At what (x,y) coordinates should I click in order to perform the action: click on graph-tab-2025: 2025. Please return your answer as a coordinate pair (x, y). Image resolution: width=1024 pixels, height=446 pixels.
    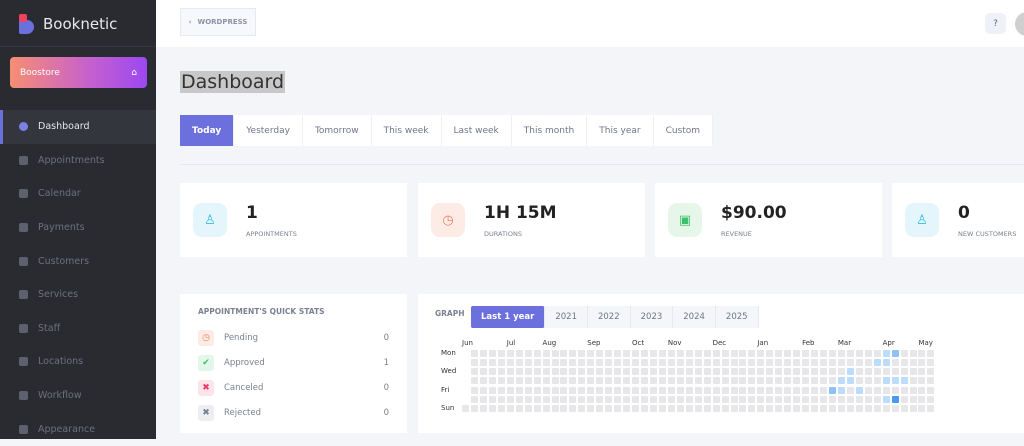
    Looking at the image, I should click on (737, 317).